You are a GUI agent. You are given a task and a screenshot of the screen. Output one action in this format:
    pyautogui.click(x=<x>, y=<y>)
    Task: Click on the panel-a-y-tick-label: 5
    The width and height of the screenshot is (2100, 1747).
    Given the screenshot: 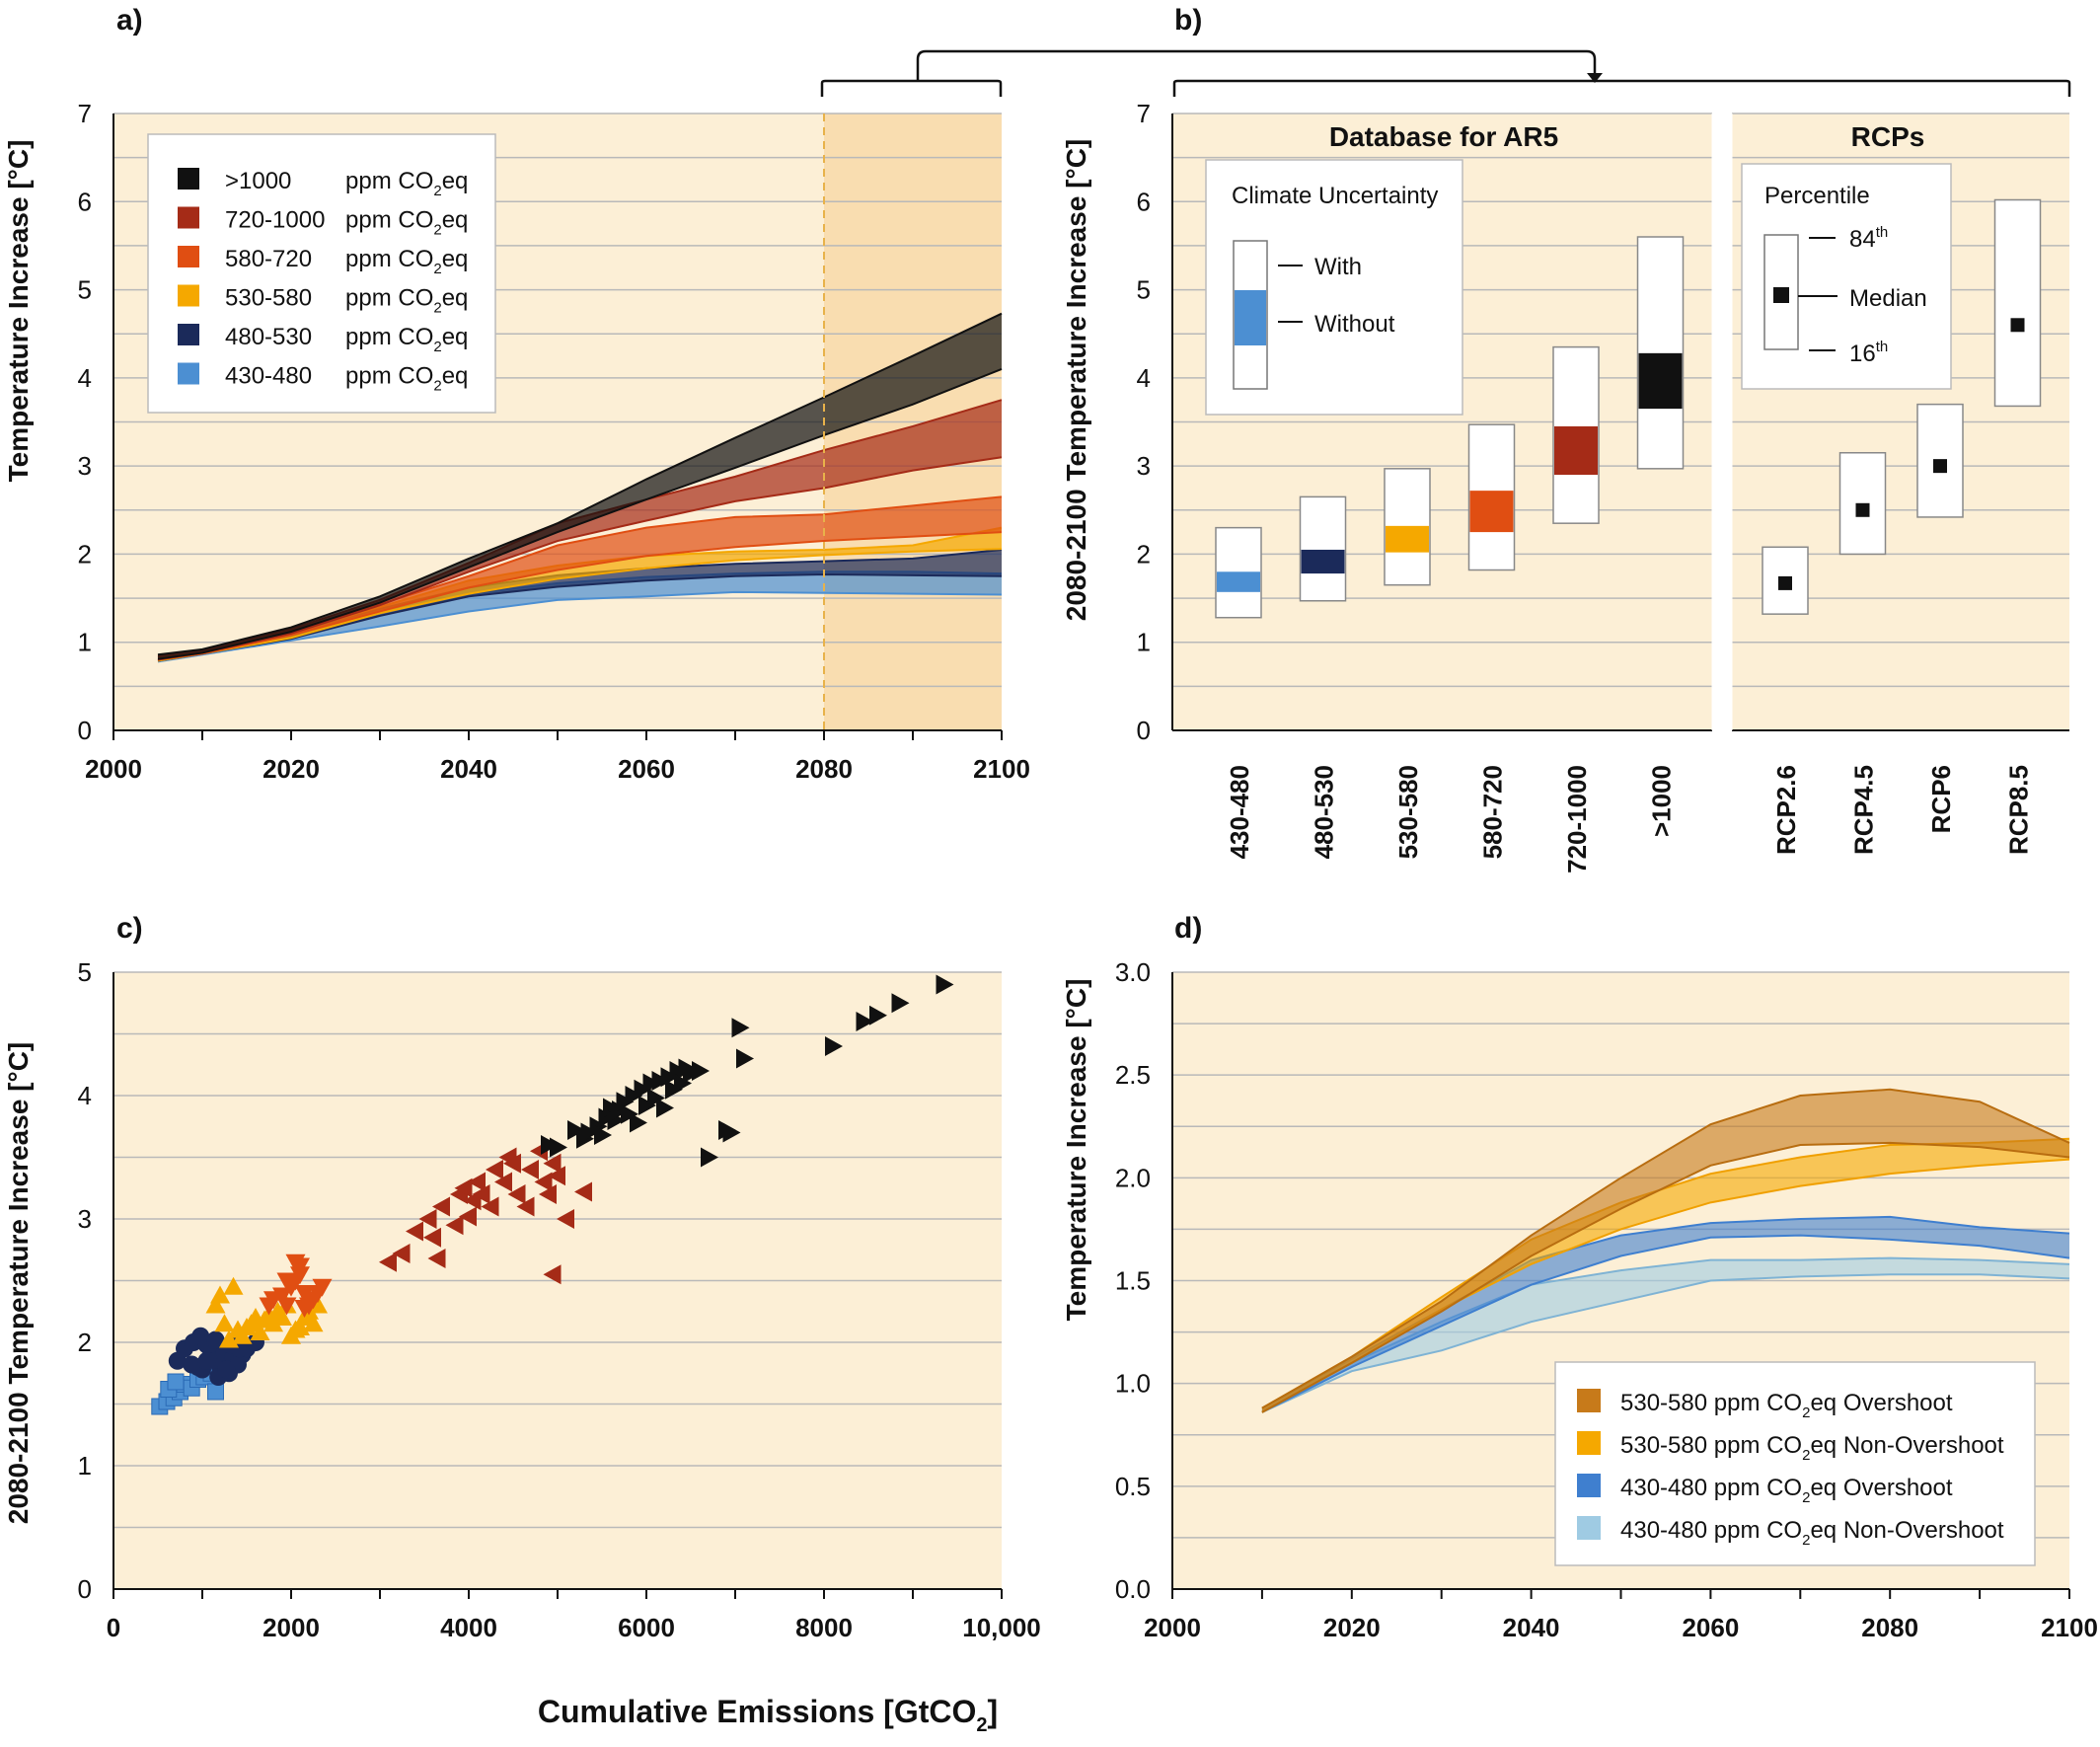 What is the action you would take?
    pyautogui.click(x=85, y=290)
    